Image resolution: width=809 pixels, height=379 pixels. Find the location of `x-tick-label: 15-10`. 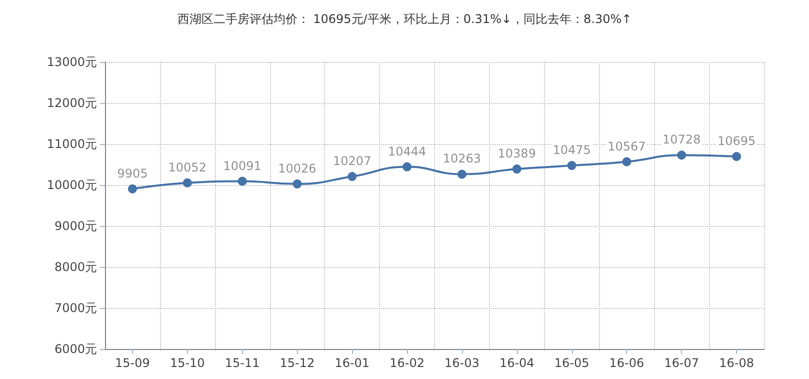

x-tick-label: 15-10 is located at coordinates (187, 363).